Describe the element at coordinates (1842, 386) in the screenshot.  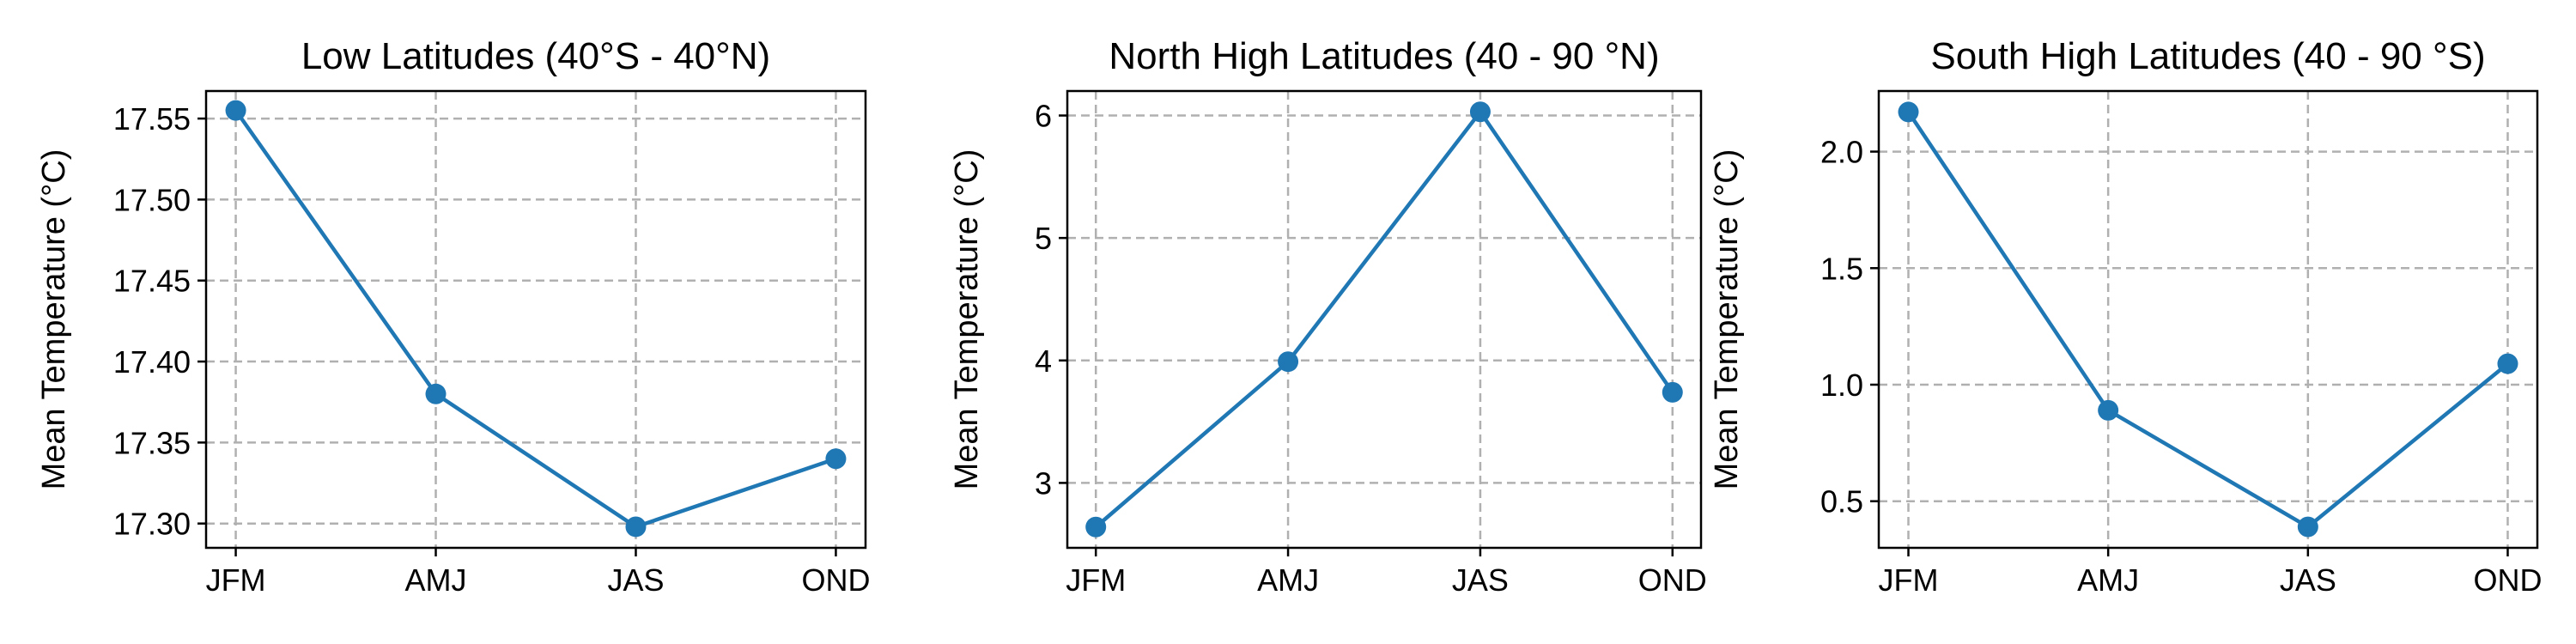
I see `y-tick-label: 1.0` at that location.